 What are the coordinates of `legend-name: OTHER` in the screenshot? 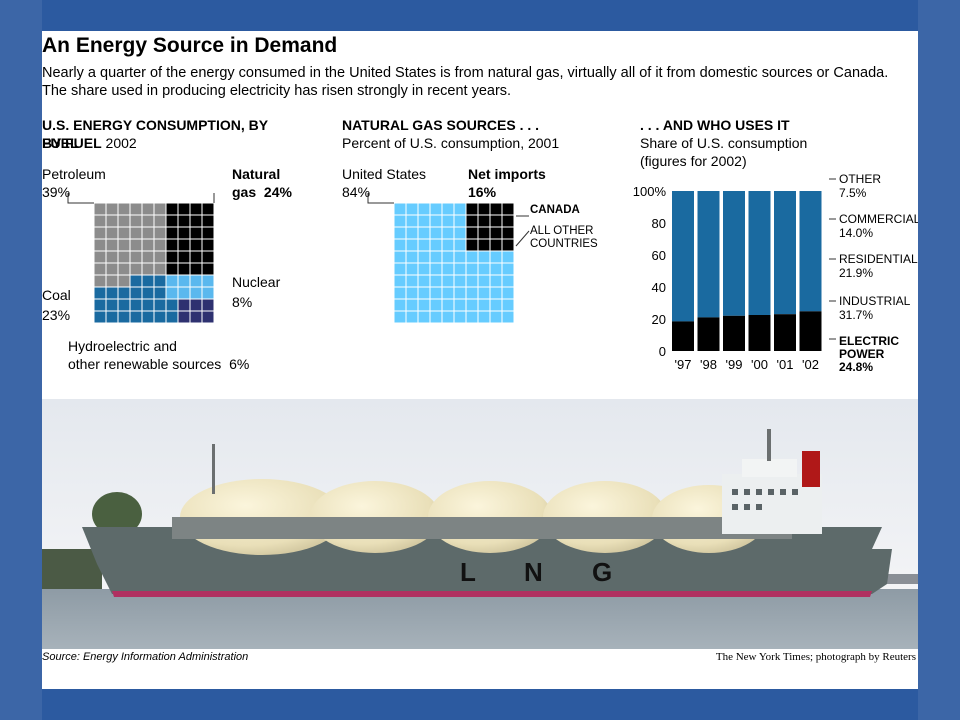 It's located at (860, 179).